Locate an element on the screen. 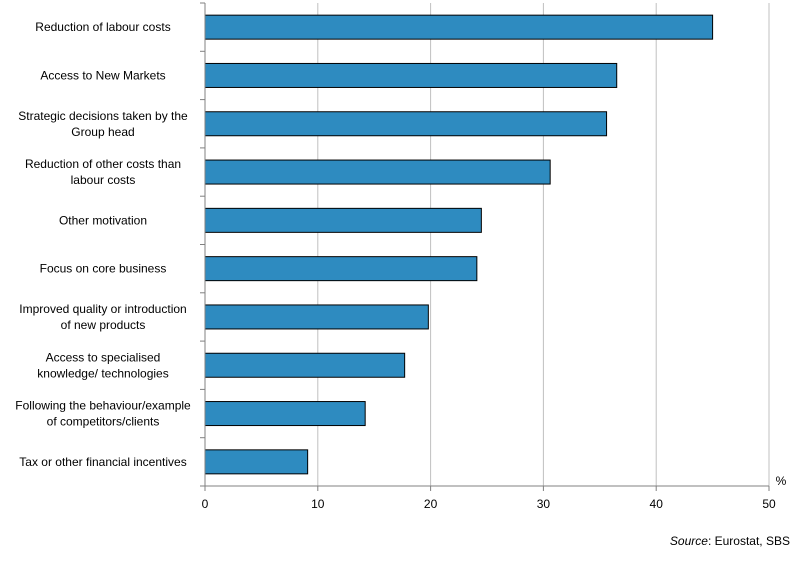  category-label-line: of new products is located at coordinates (103, 325).